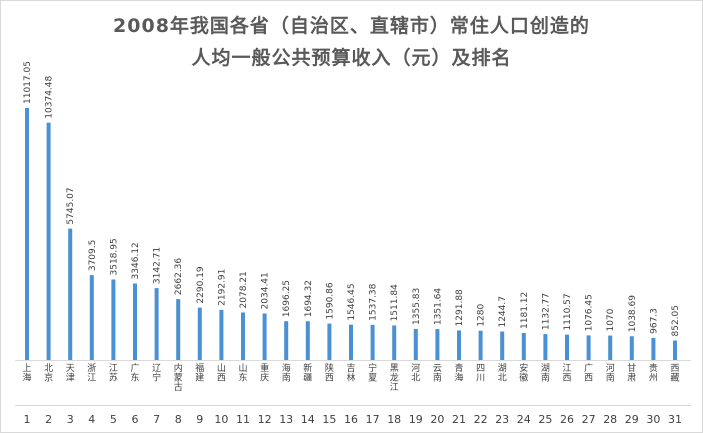  Describe the element at coordinates (631, 373) in the screenshot. I see `category-label: 甘肃` at that location.